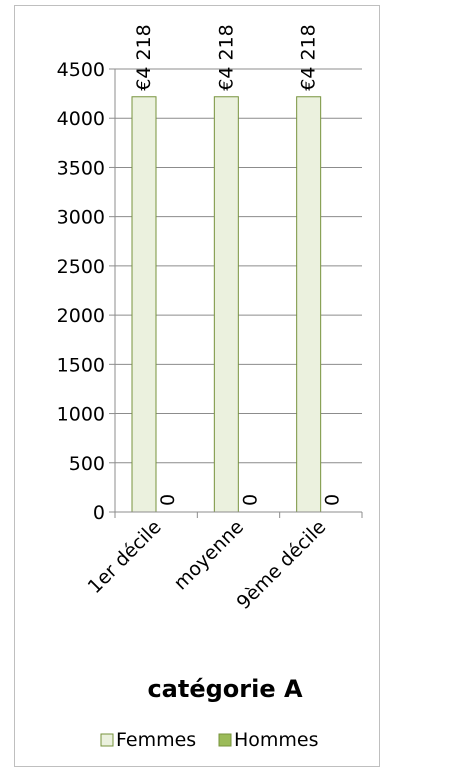  What do you see at coordinates (107, 740) in the screenshot?
I see `legend-swatch-femmes` at bounding box center [107, 740].